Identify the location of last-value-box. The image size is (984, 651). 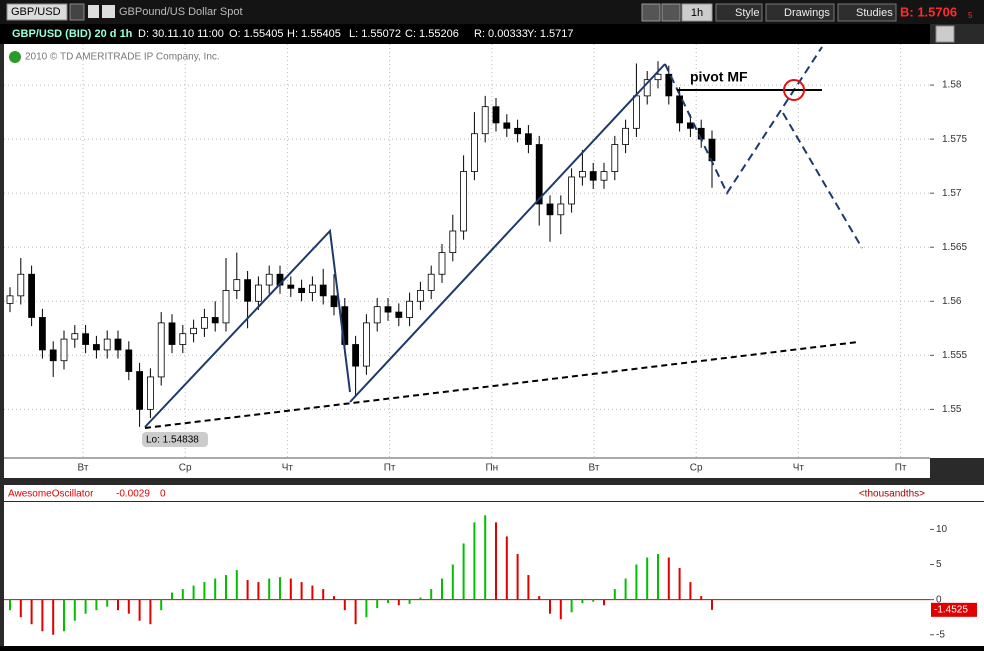
(954, 609).